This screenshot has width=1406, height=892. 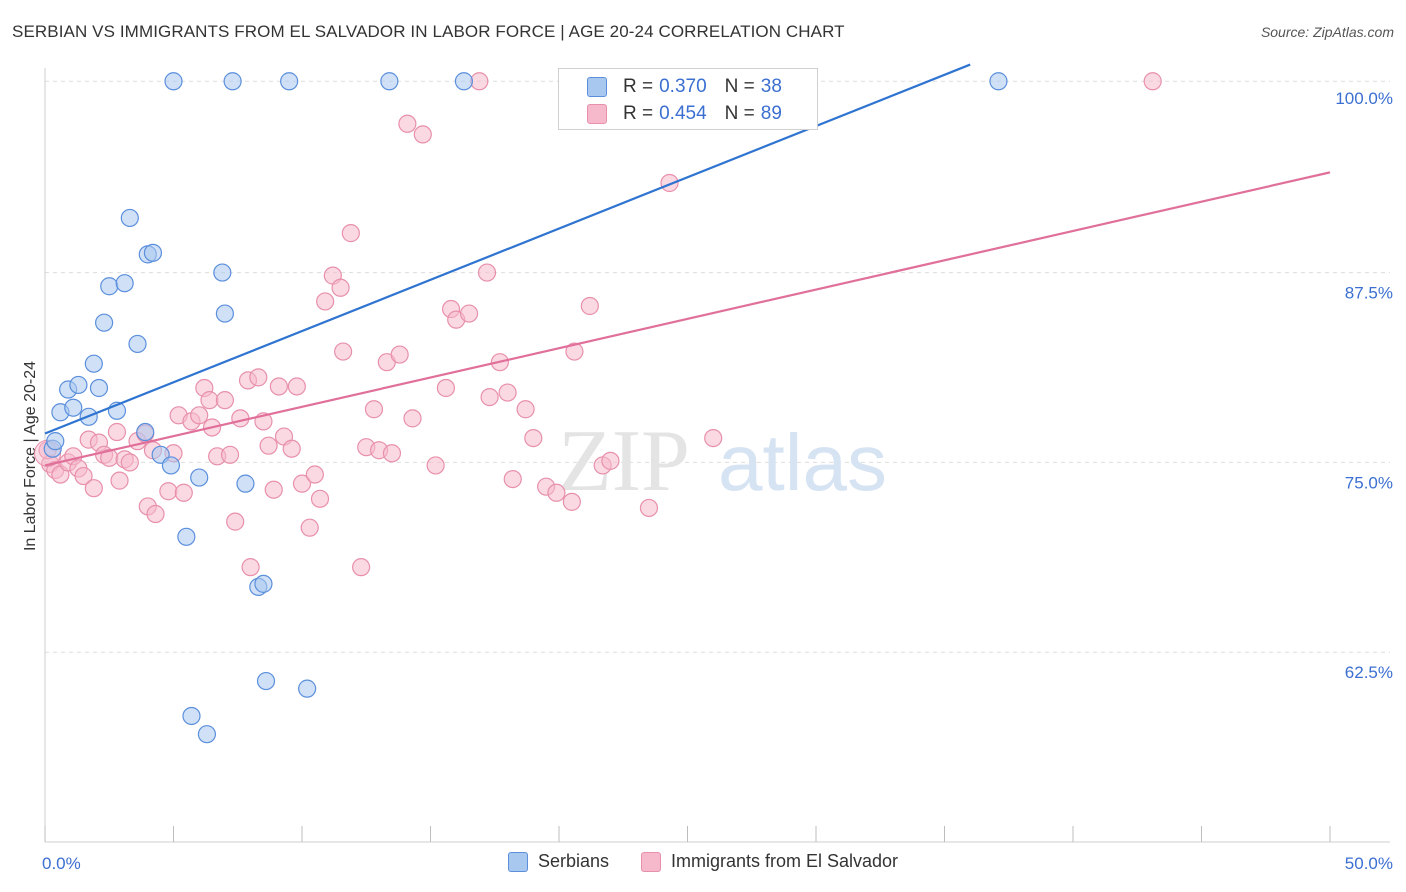 I want to click on n-label: N =, so click(x=739, y=86).